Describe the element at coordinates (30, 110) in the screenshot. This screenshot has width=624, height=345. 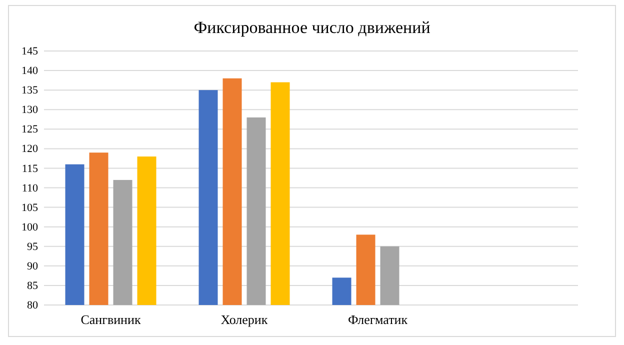
I see `y-tick-label: 130` at that location.